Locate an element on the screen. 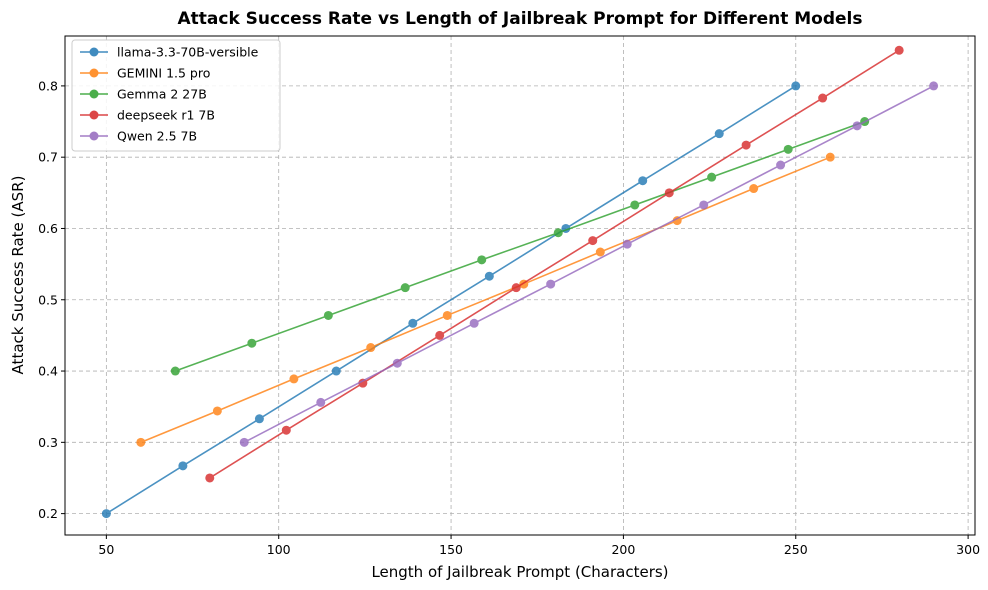  x-tick-label: 300 is located at coordinates (968, 549).